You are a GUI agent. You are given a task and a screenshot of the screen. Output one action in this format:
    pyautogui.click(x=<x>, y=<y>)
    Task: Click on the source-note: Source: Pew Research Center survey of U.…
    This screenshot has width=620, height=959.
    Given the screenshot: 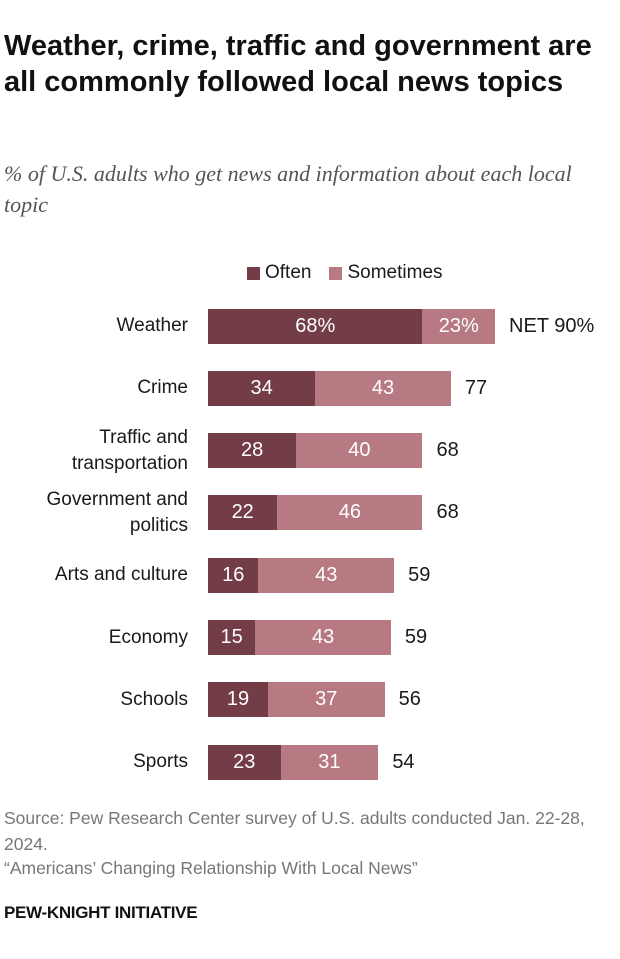 What is the action you would take?
    pyautogui.click(x=294, y=831)
    